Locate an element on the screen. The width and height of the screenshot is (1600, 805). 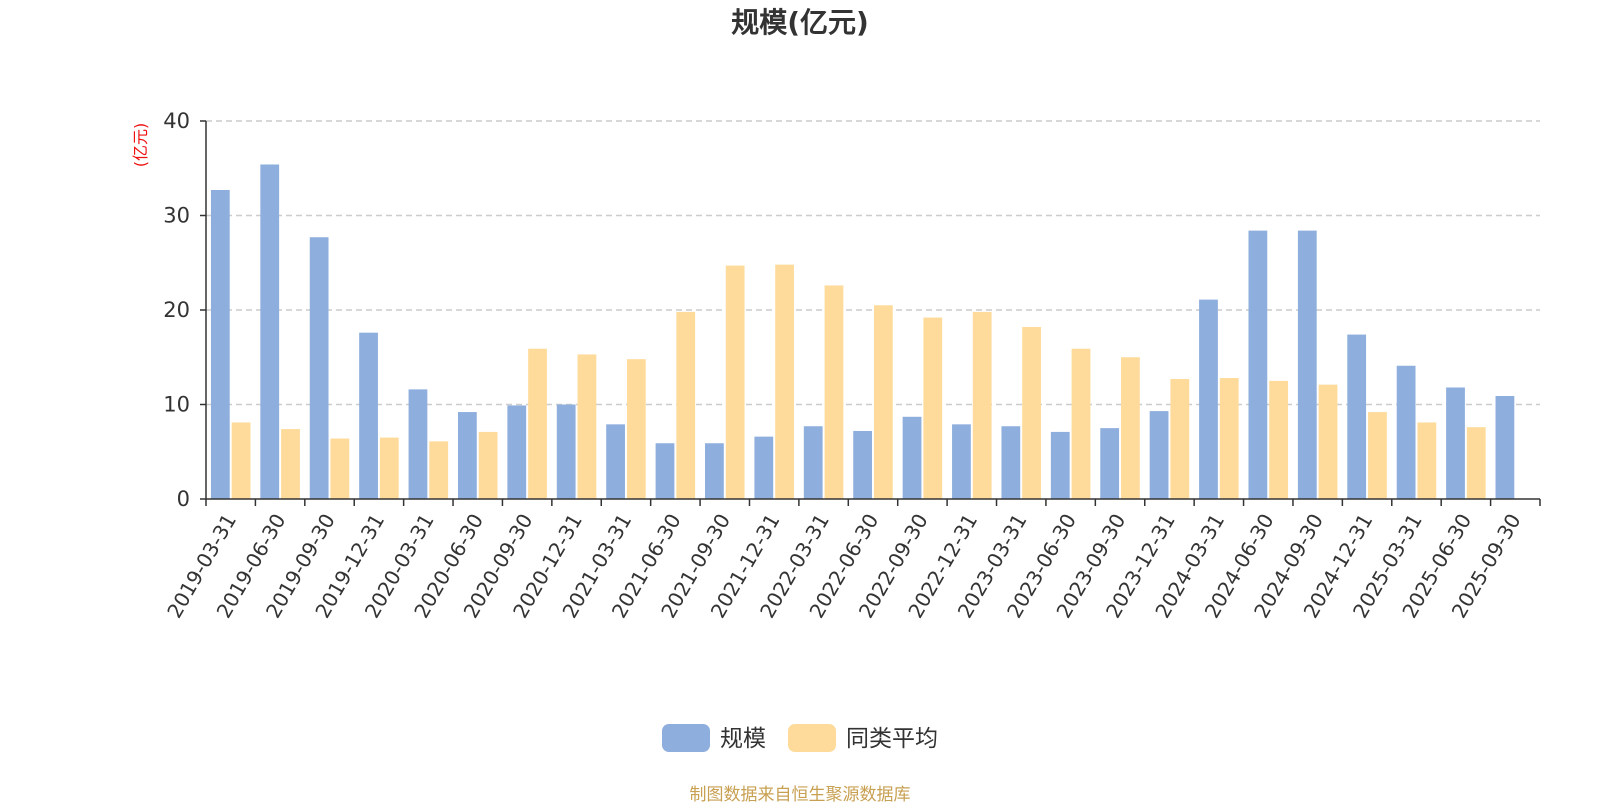
chart-title: 规模(亿元) is located at coordinates (800, 22).